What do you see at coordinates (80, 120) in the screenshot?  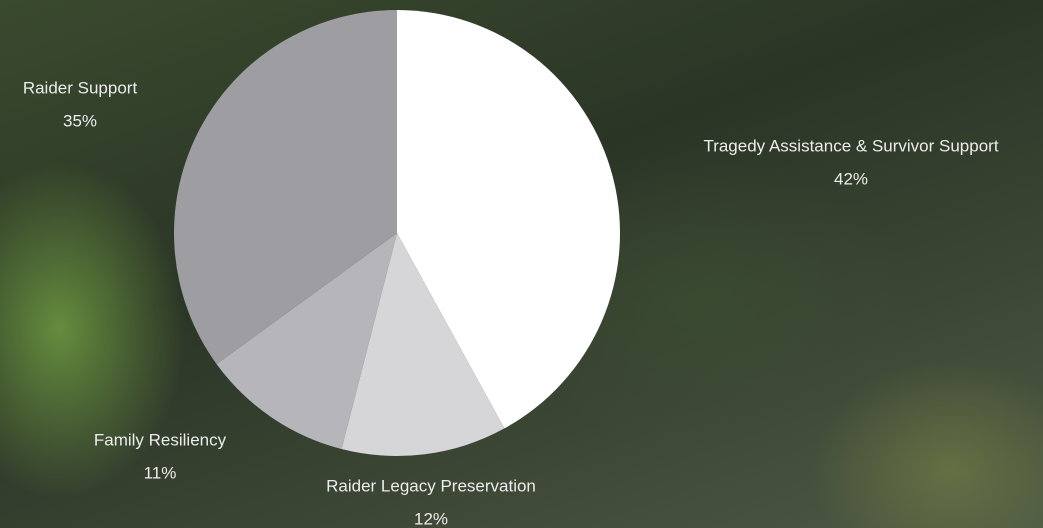 I see `slice-value-label: 35%` at bounding box center [80, 120].